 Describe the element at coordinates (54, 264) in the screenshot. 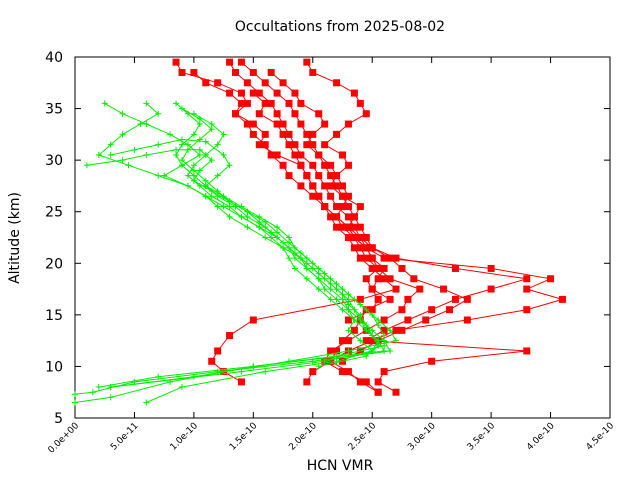

I see `y-tick-label: 20` at that location.